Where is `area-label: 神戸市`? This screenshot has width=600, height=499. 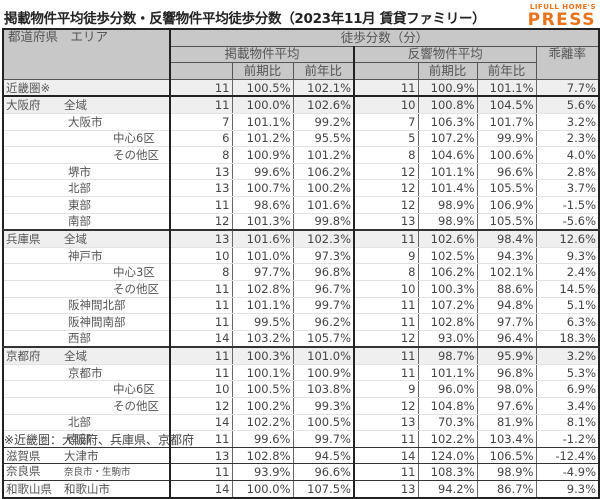 area-label: 神戸市 is located at coordinates (85, 255).